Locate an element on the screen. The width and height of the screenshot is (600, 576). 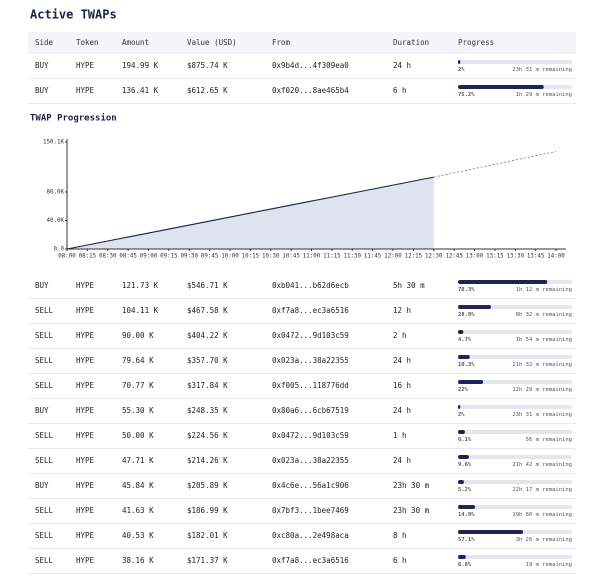
cell-from: 0x80a6...6cb67519 is located at coordinates (310, 410).